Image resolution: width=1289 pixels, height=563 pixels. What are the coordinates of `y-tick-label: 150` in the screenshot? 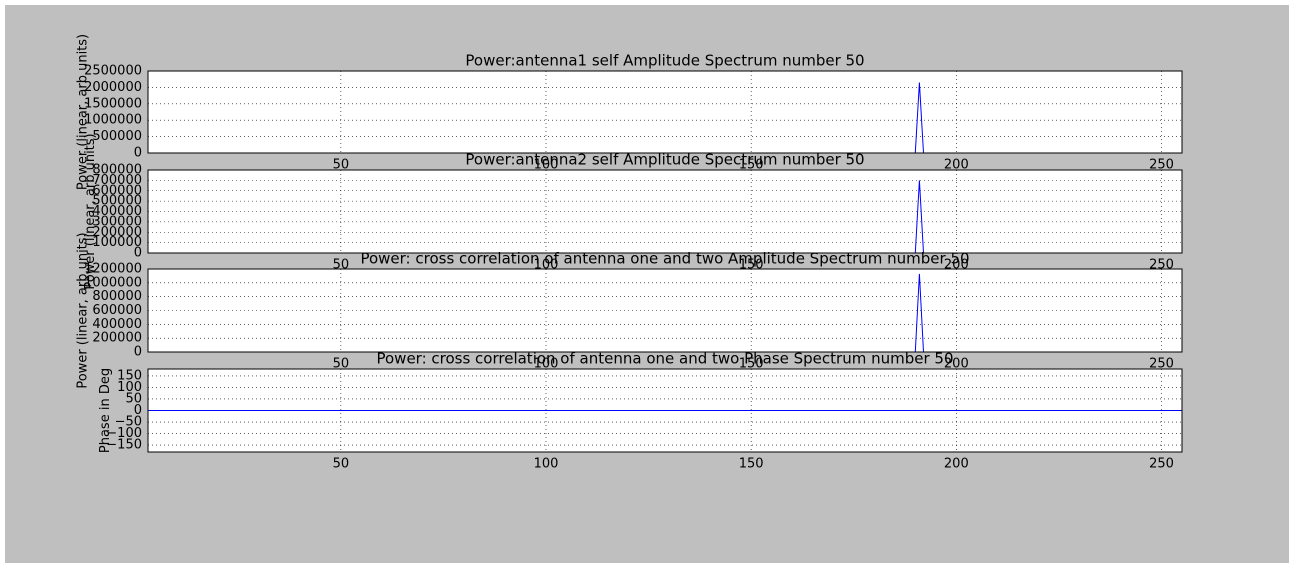 It's located at (129, 375).